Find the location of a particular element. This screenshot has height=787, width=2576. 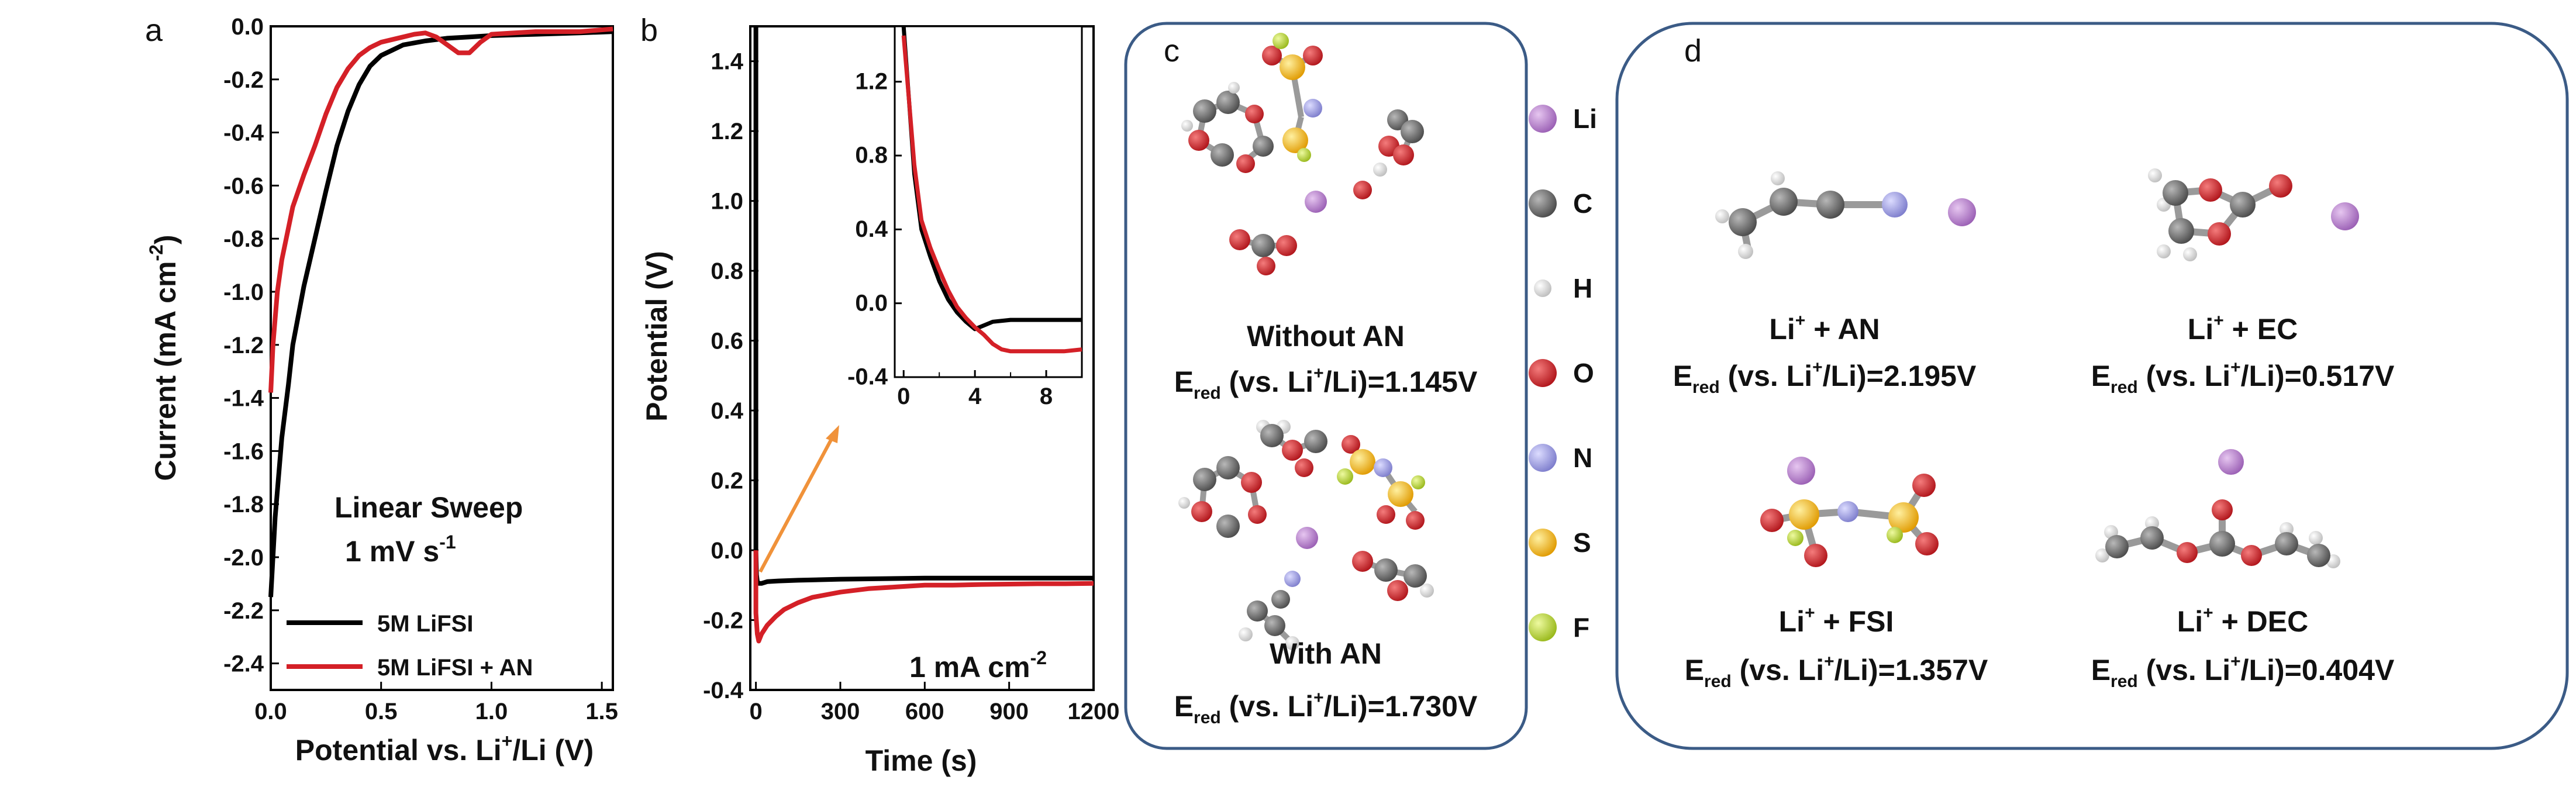

panel-d-energy-ec: Ered (vs. Li+/Li)=0.517V is located at coordinates (2243, 377).